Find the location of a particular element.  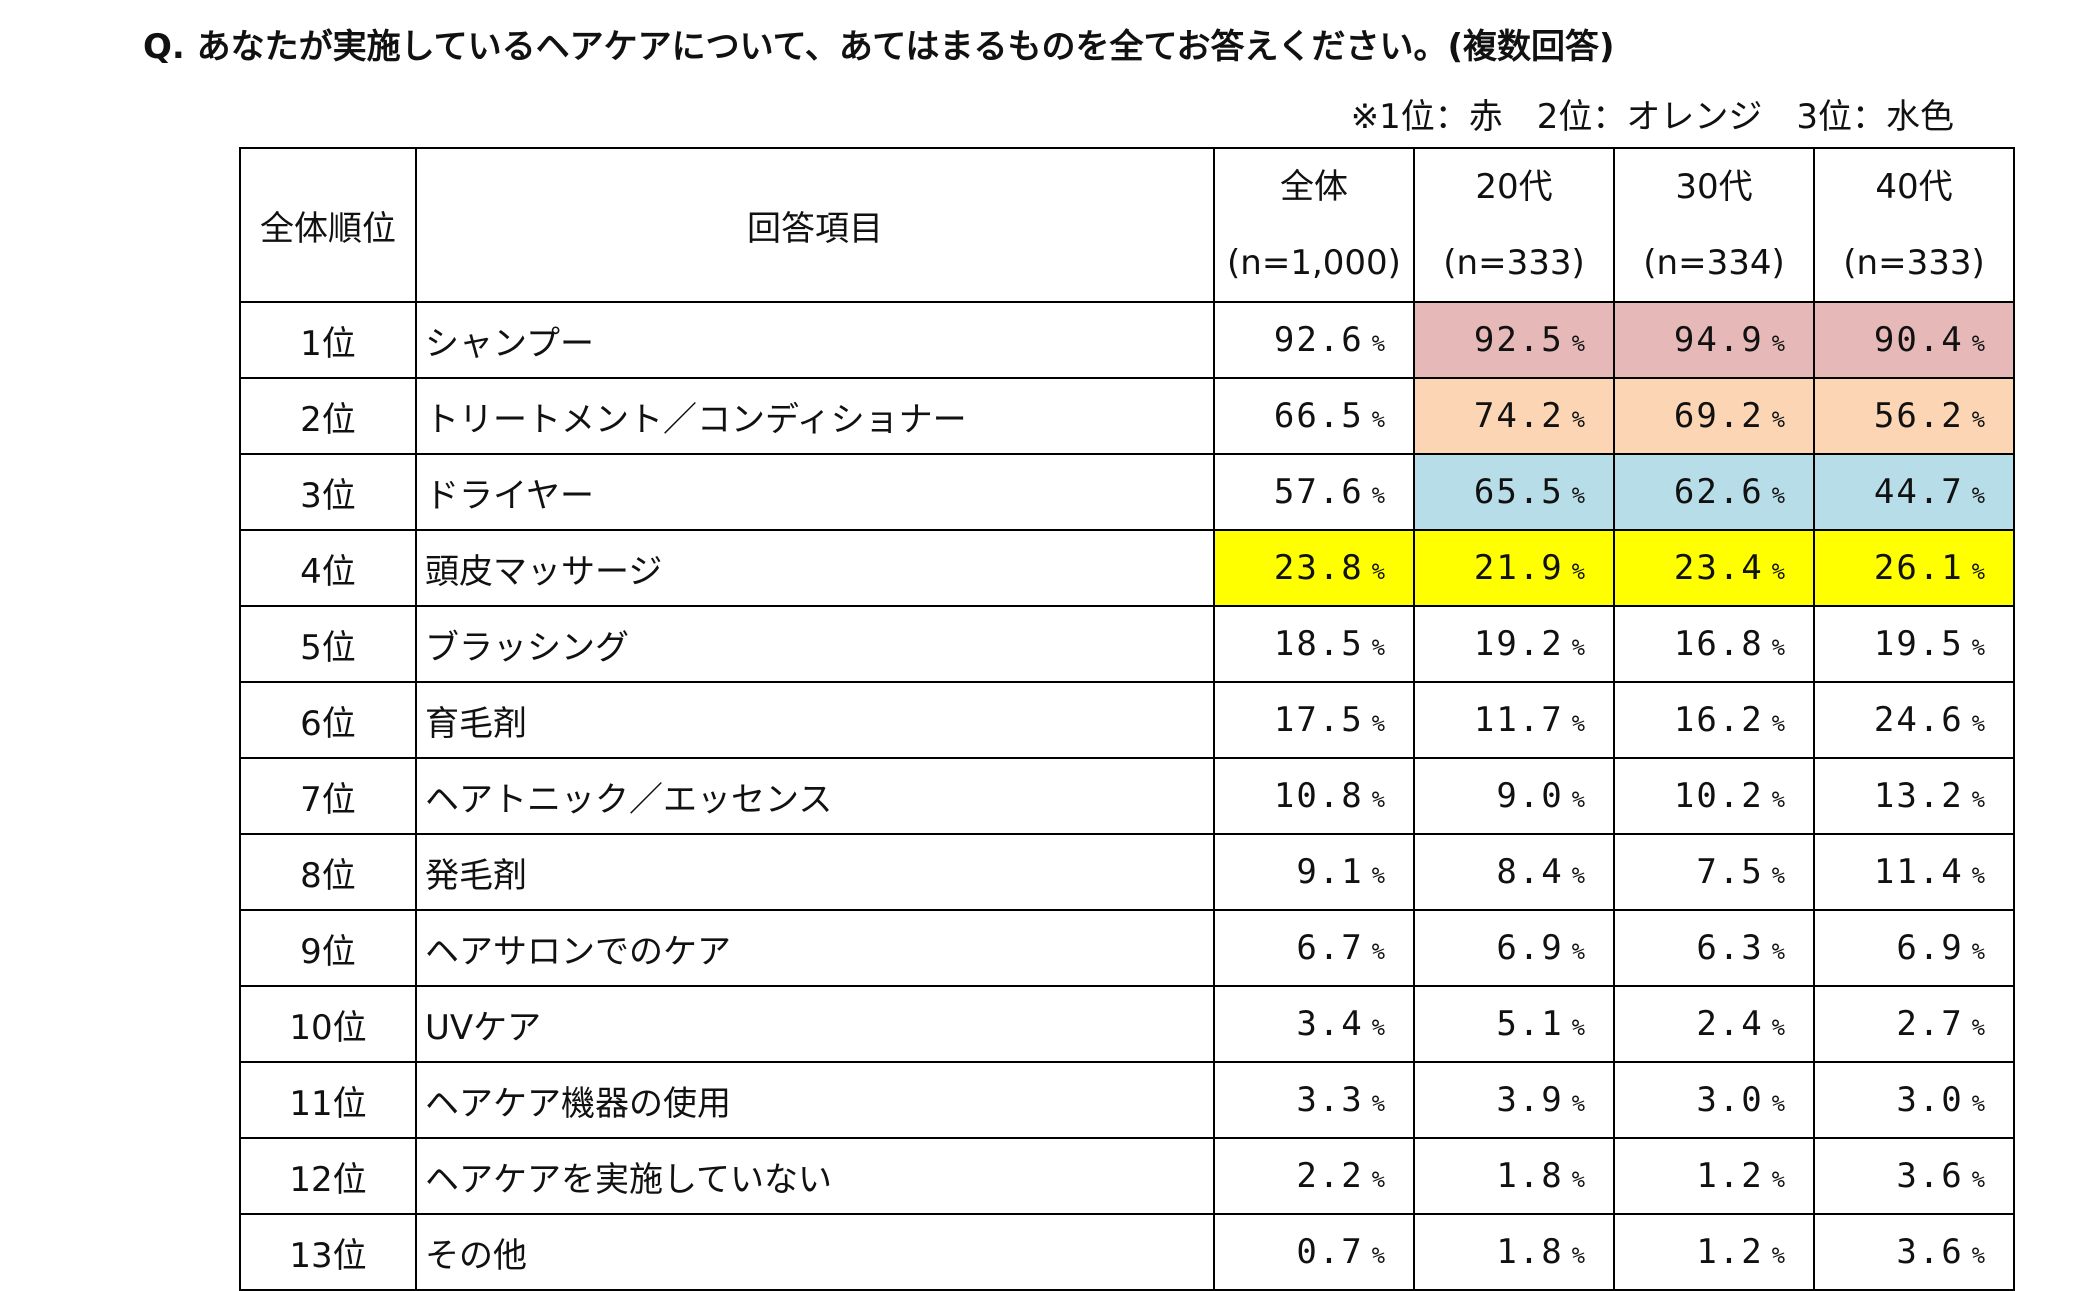

value-number: 6.9 is located at coordinates (1530, 948).